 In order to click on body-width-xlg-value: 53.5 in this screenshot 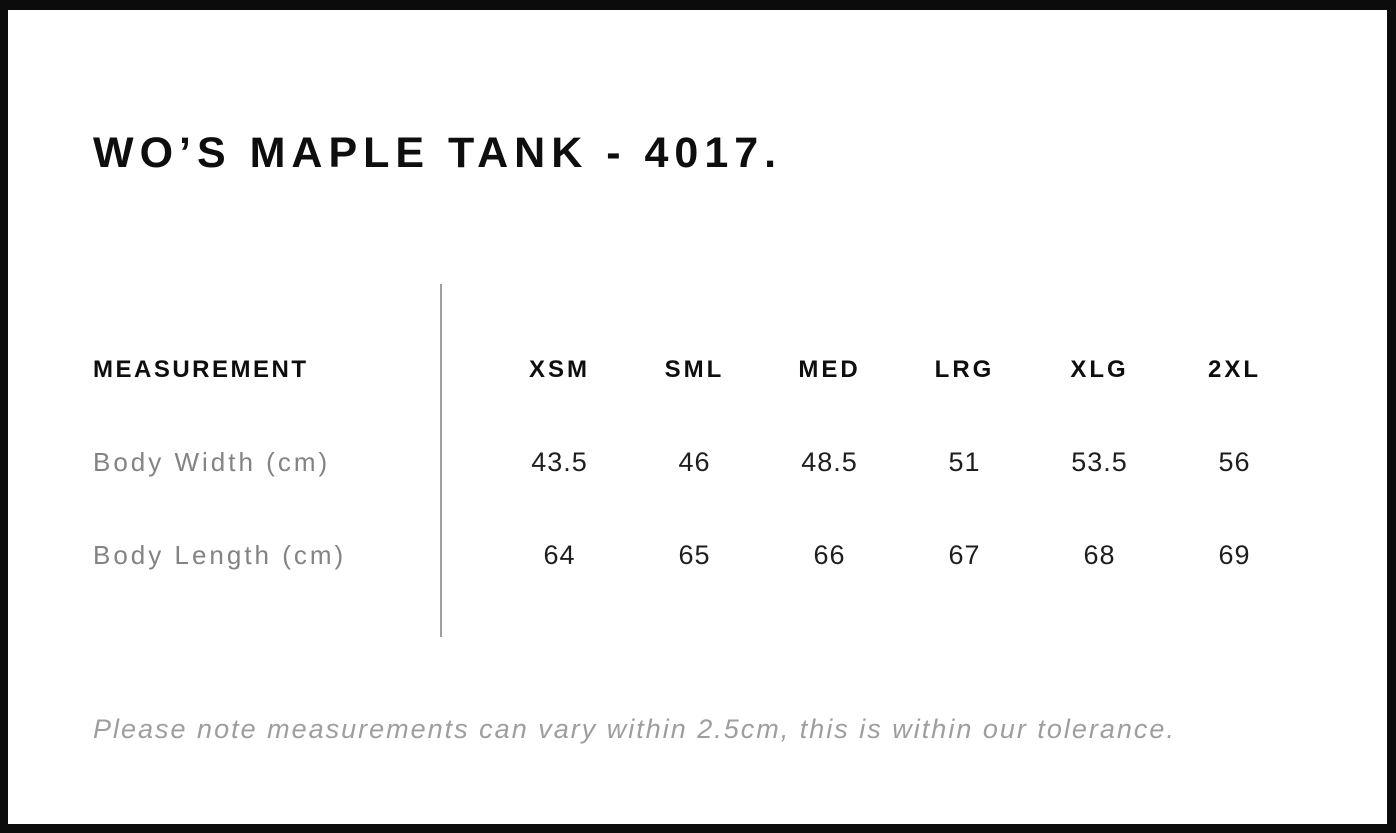, I will do `click(1099, 462)`.